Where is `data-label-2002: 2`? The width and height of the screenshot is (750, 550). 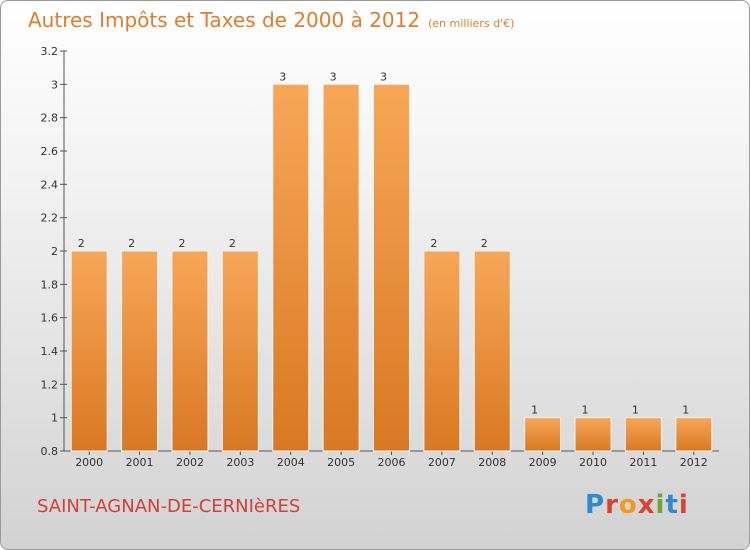
data-label-2002: 2 is located at coordinates (181, 243).